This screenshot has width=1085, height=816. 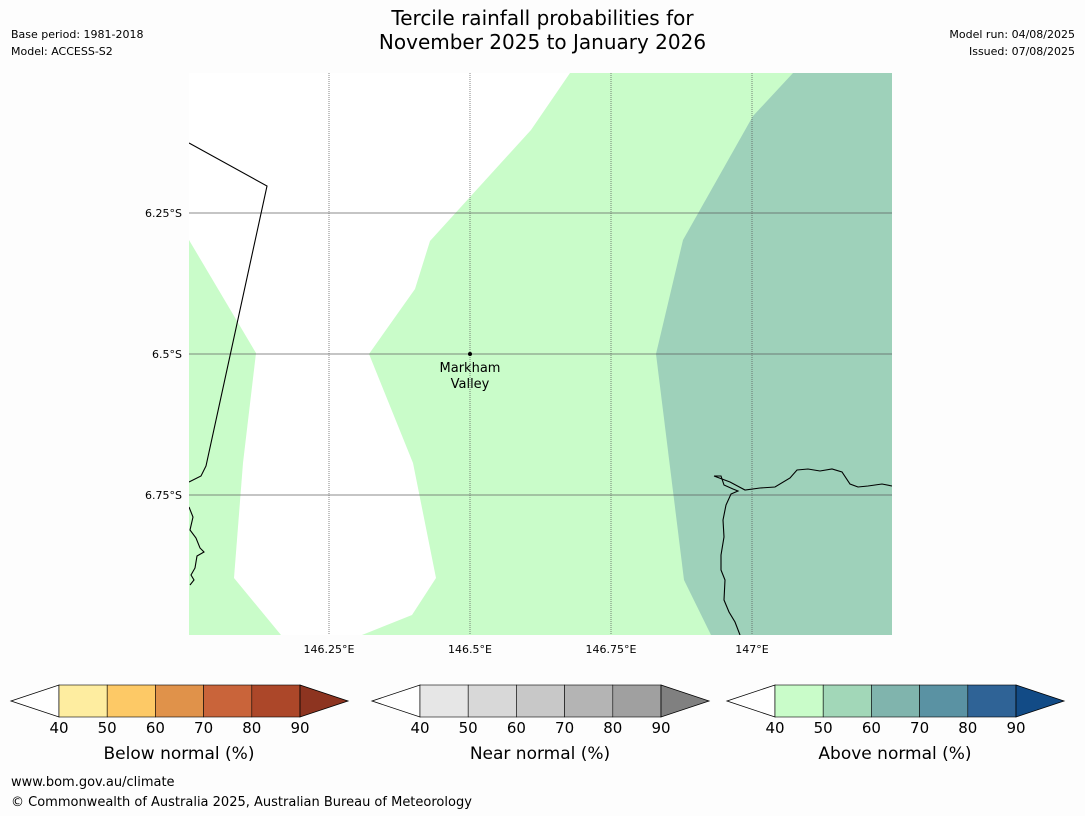 I want to click on lon-label-4: 147°E, so click(x=751, y=649).